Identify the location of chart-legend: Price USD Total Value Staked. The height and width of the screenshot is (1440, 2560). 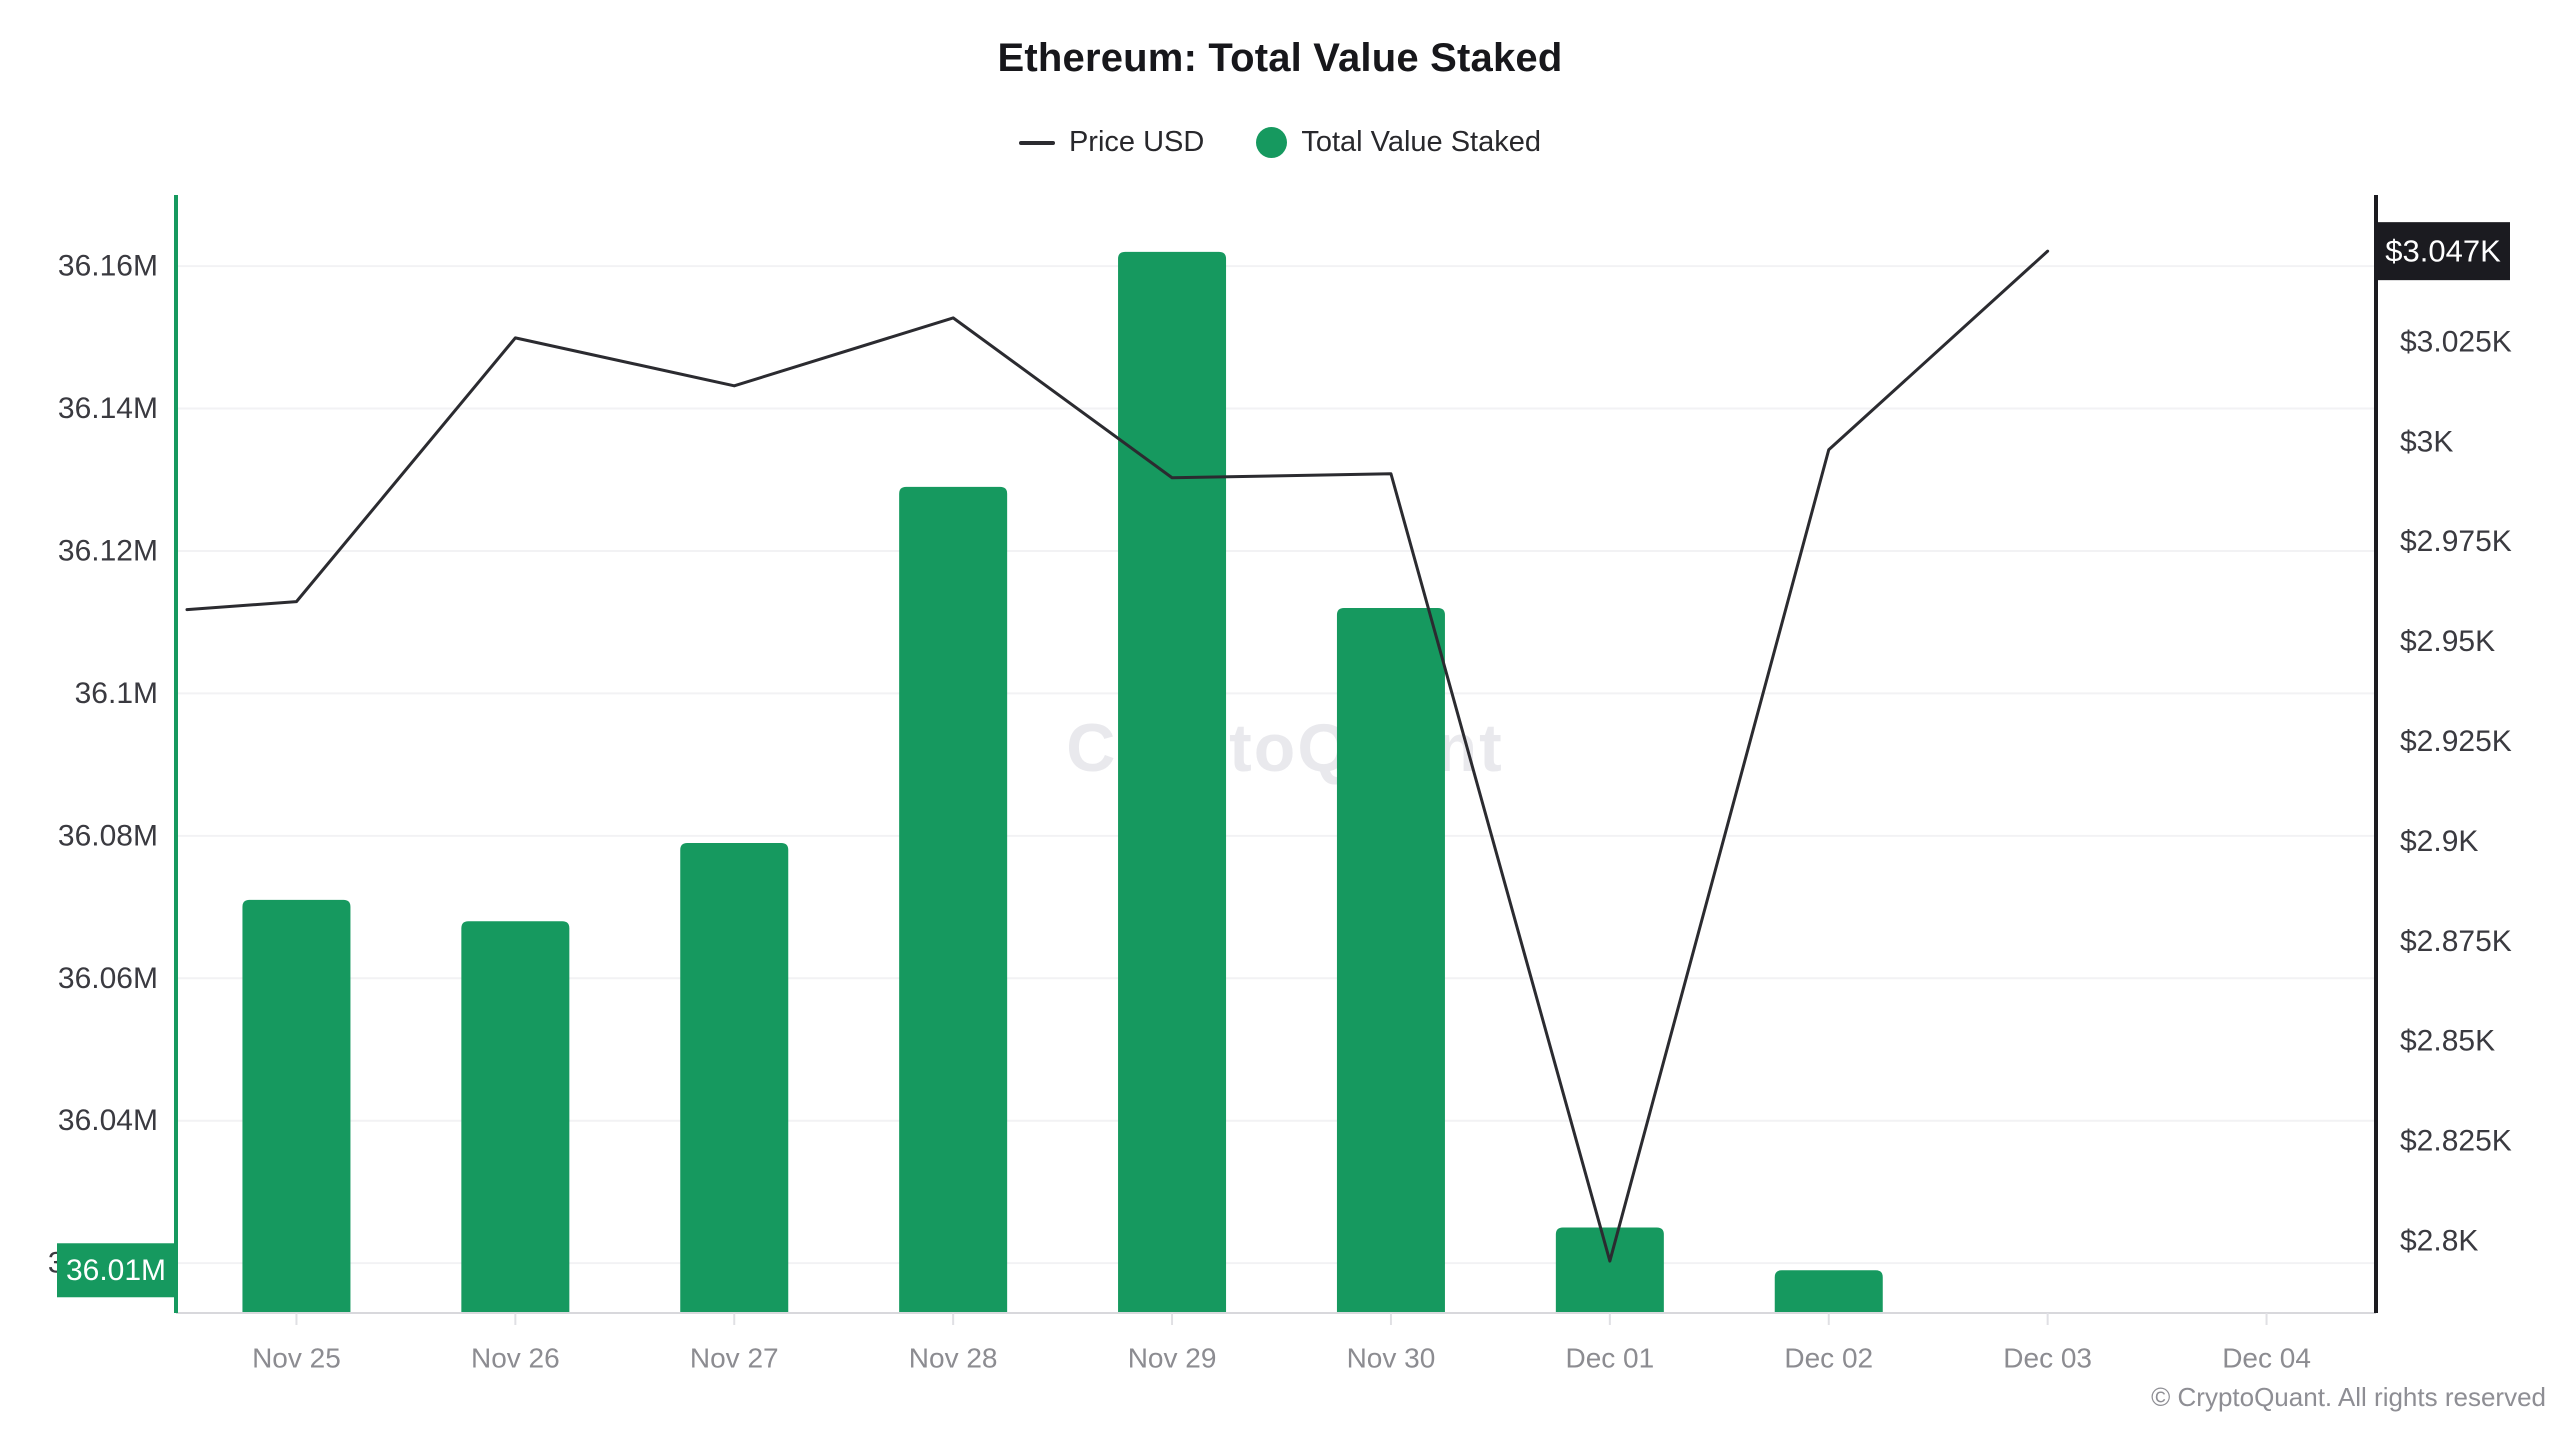
(1280, 142).